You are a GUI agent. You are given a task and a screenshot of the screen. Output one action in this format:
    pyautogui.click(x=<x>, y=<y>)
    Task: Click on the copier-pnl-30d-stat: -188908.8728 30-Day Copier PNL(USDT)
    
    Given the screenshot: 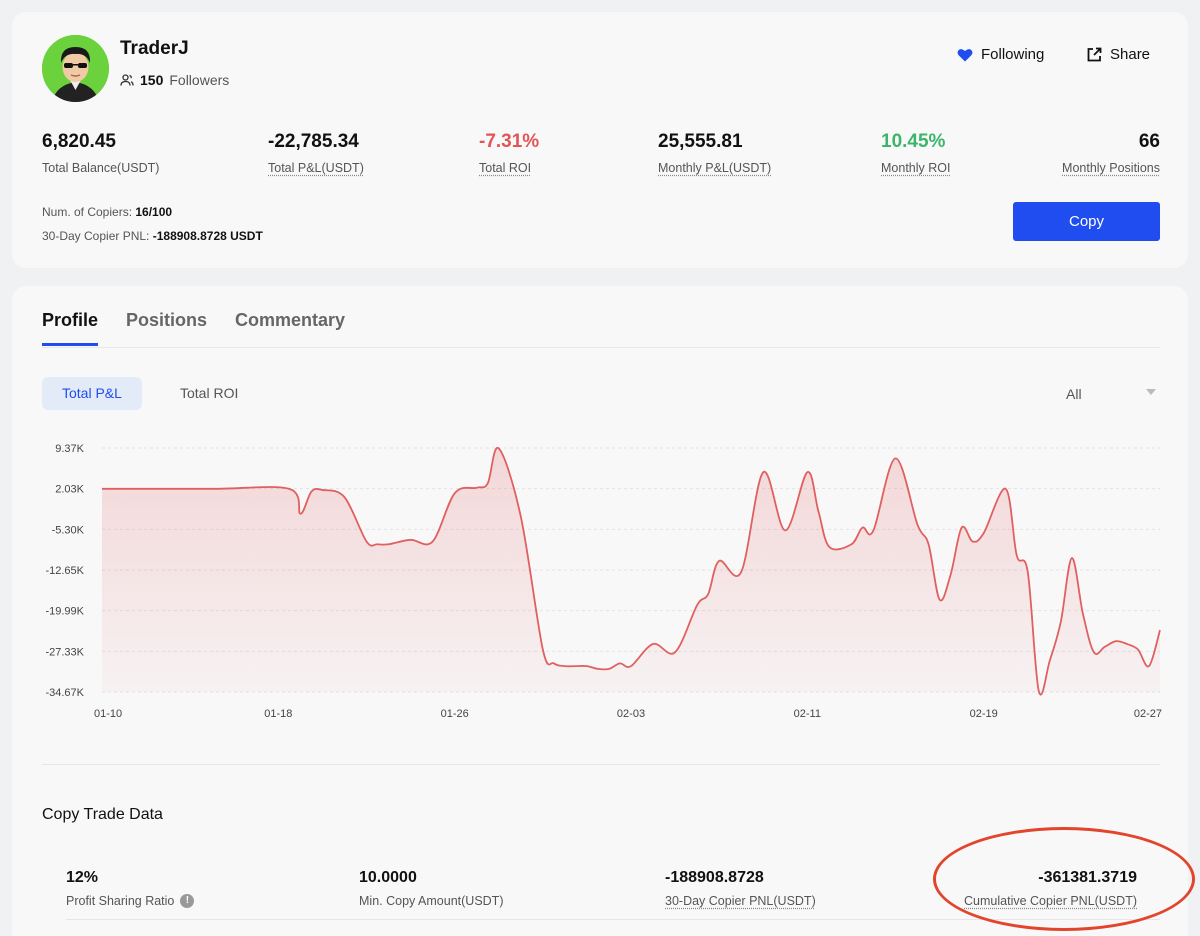 What is the action you would take?
    pyautogui.click(x=740, y=888)
    